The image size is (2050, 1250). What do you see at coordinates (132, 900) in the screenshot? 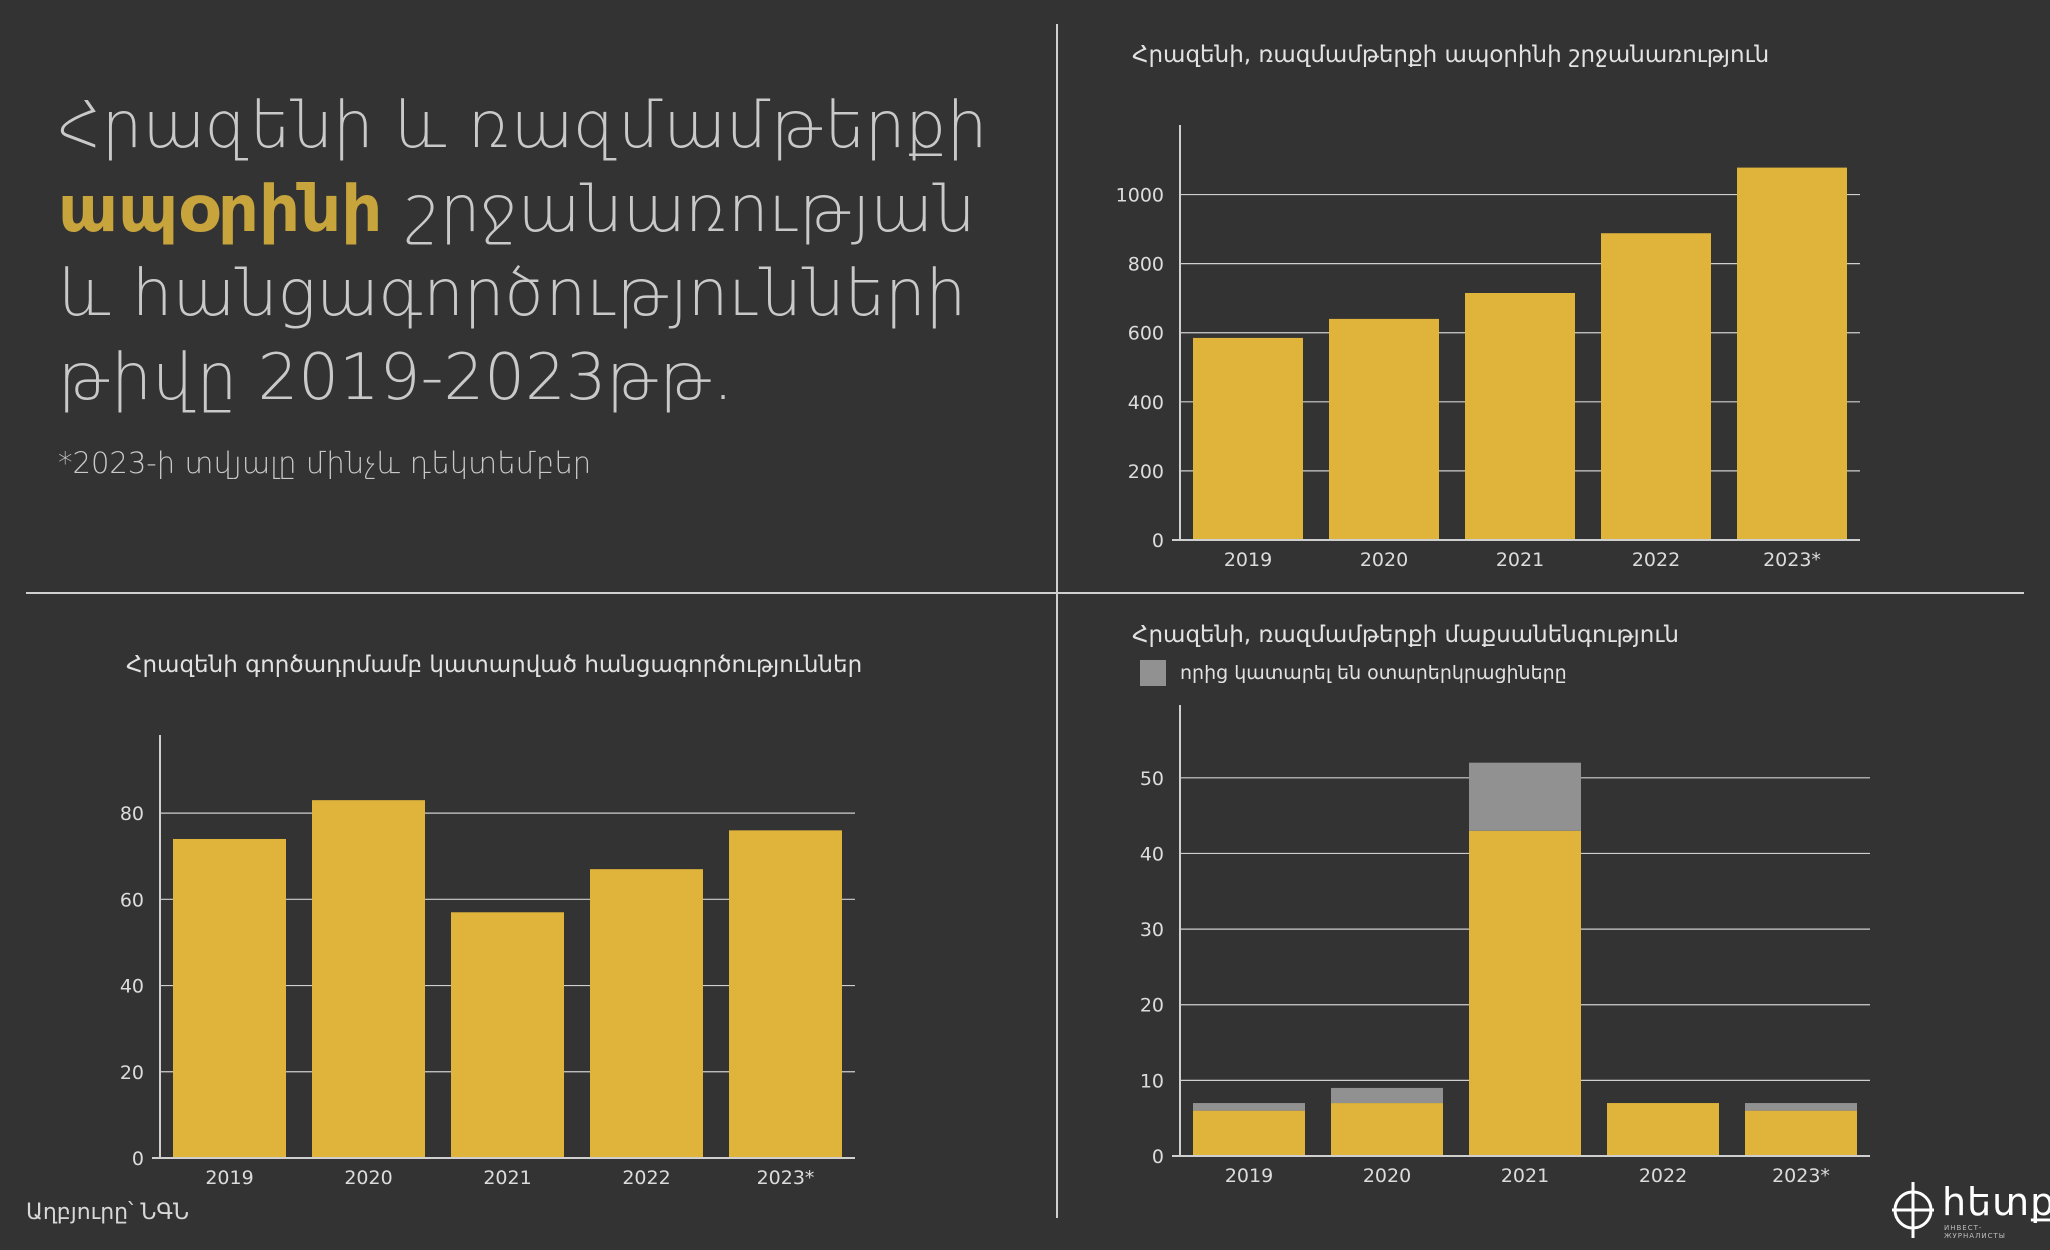
I see `chart2-ytick-label: 60` at bounding box center [132, 900].